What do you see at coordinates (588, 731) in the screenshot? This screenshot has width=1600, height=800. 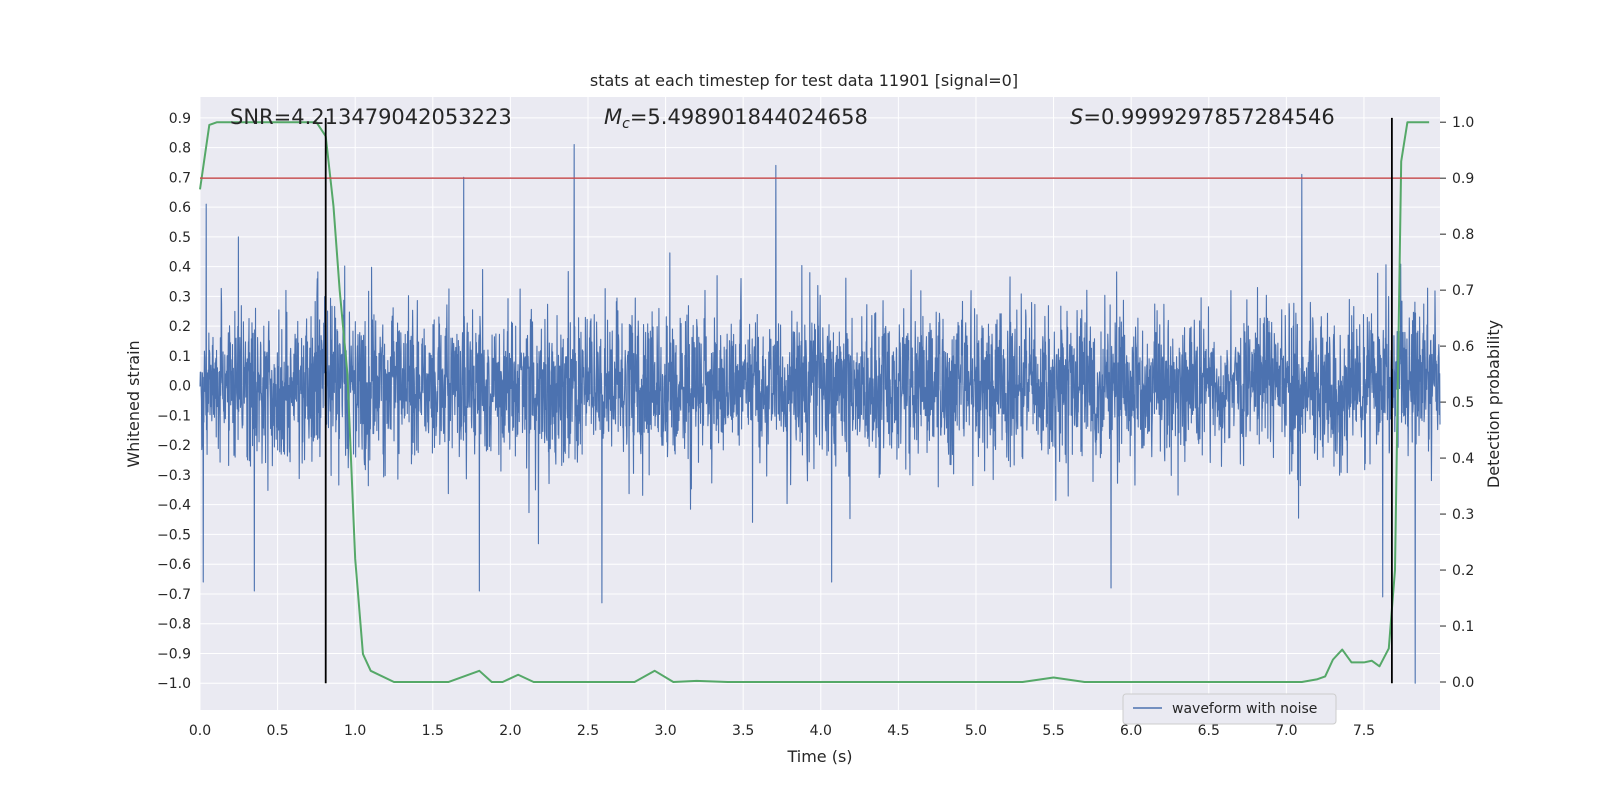 I see `x-tick-label: 2.5` at bounding box center [588, 731].